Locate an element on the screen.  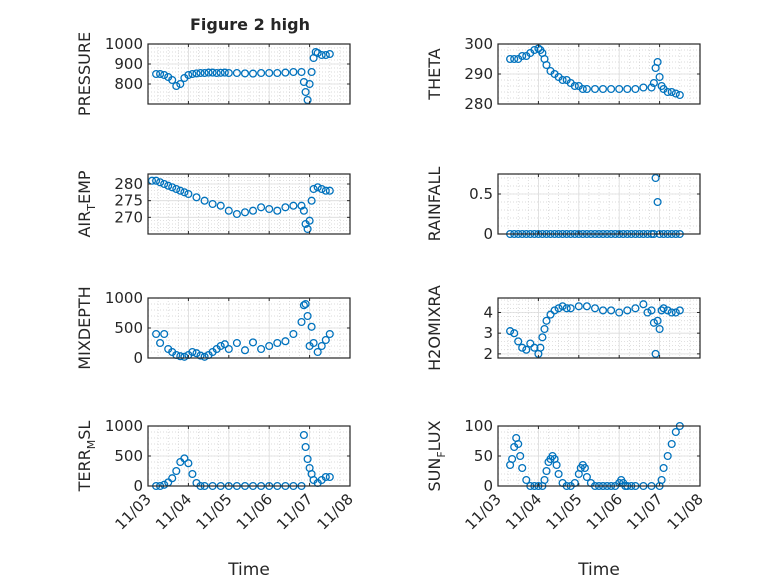
y-tick-label: 500 is located at coordinates (128, 456).